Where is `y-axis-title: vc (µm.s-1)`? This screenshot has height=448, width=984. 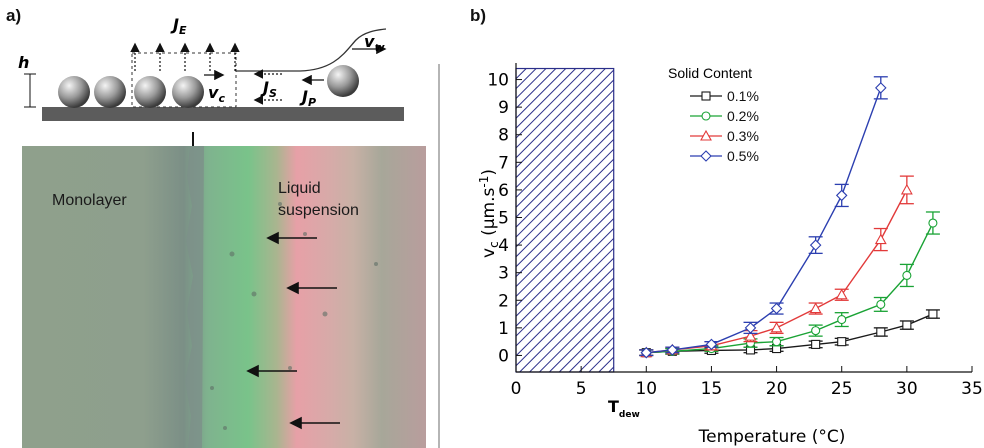 y-axis-title: vc (µm.s-1) is located at coordinates (489, 213).